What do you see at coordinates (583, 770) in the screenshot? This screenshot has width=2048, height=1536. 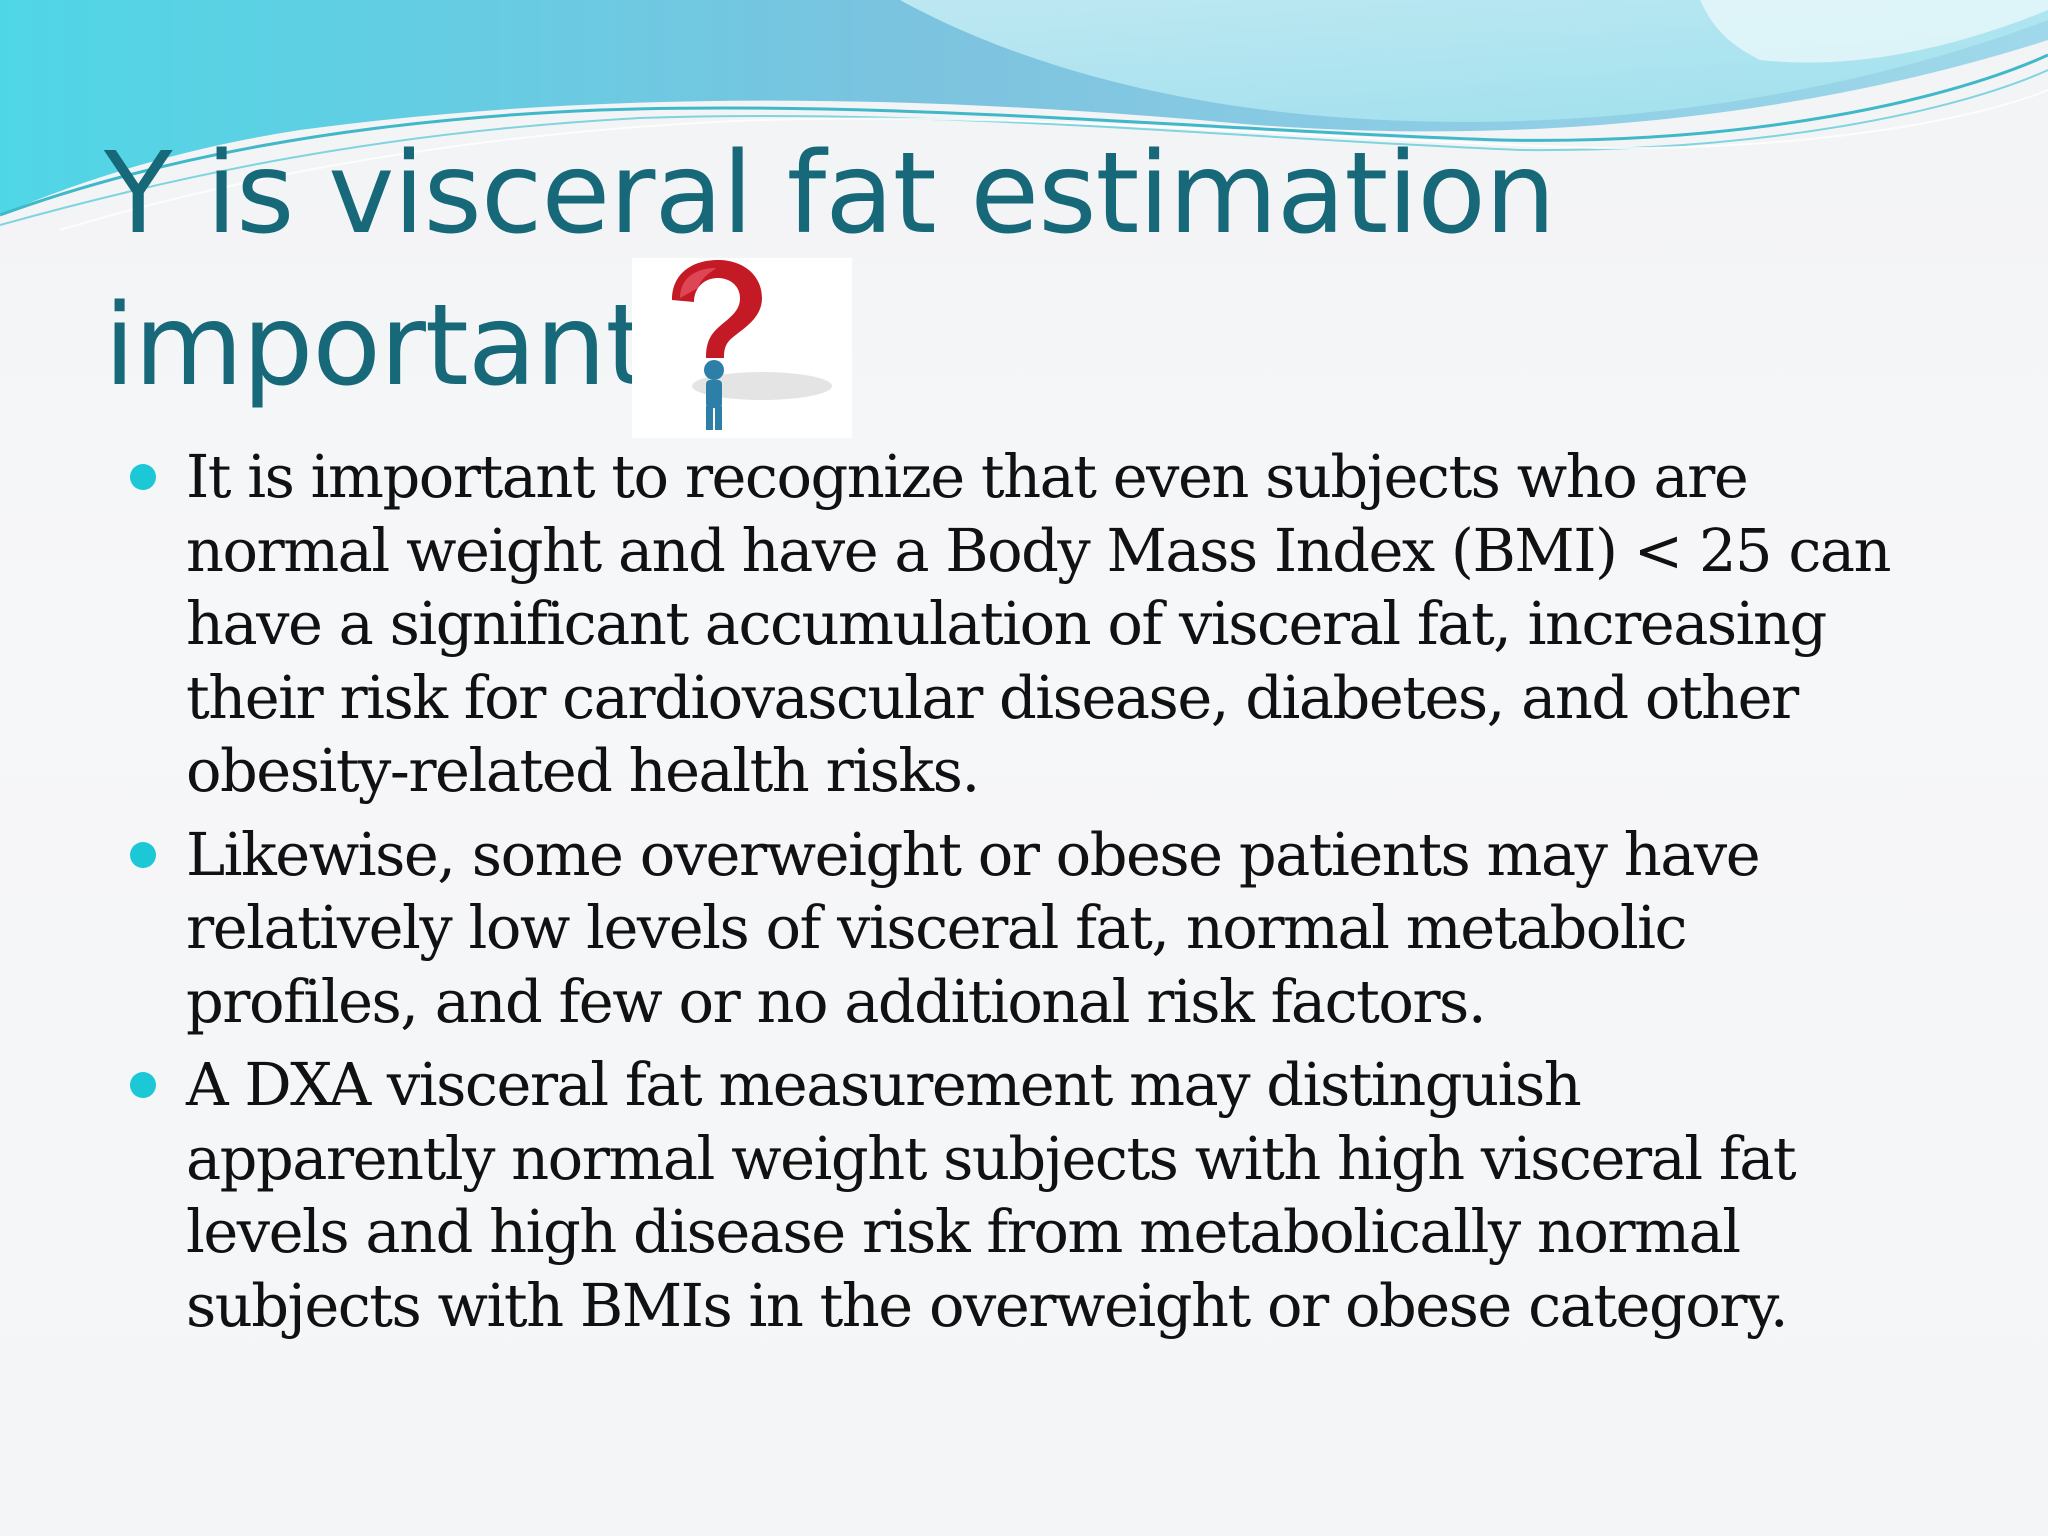 I see `bullet-line: obesity-related health risks.` at bounding box center [583, 770].